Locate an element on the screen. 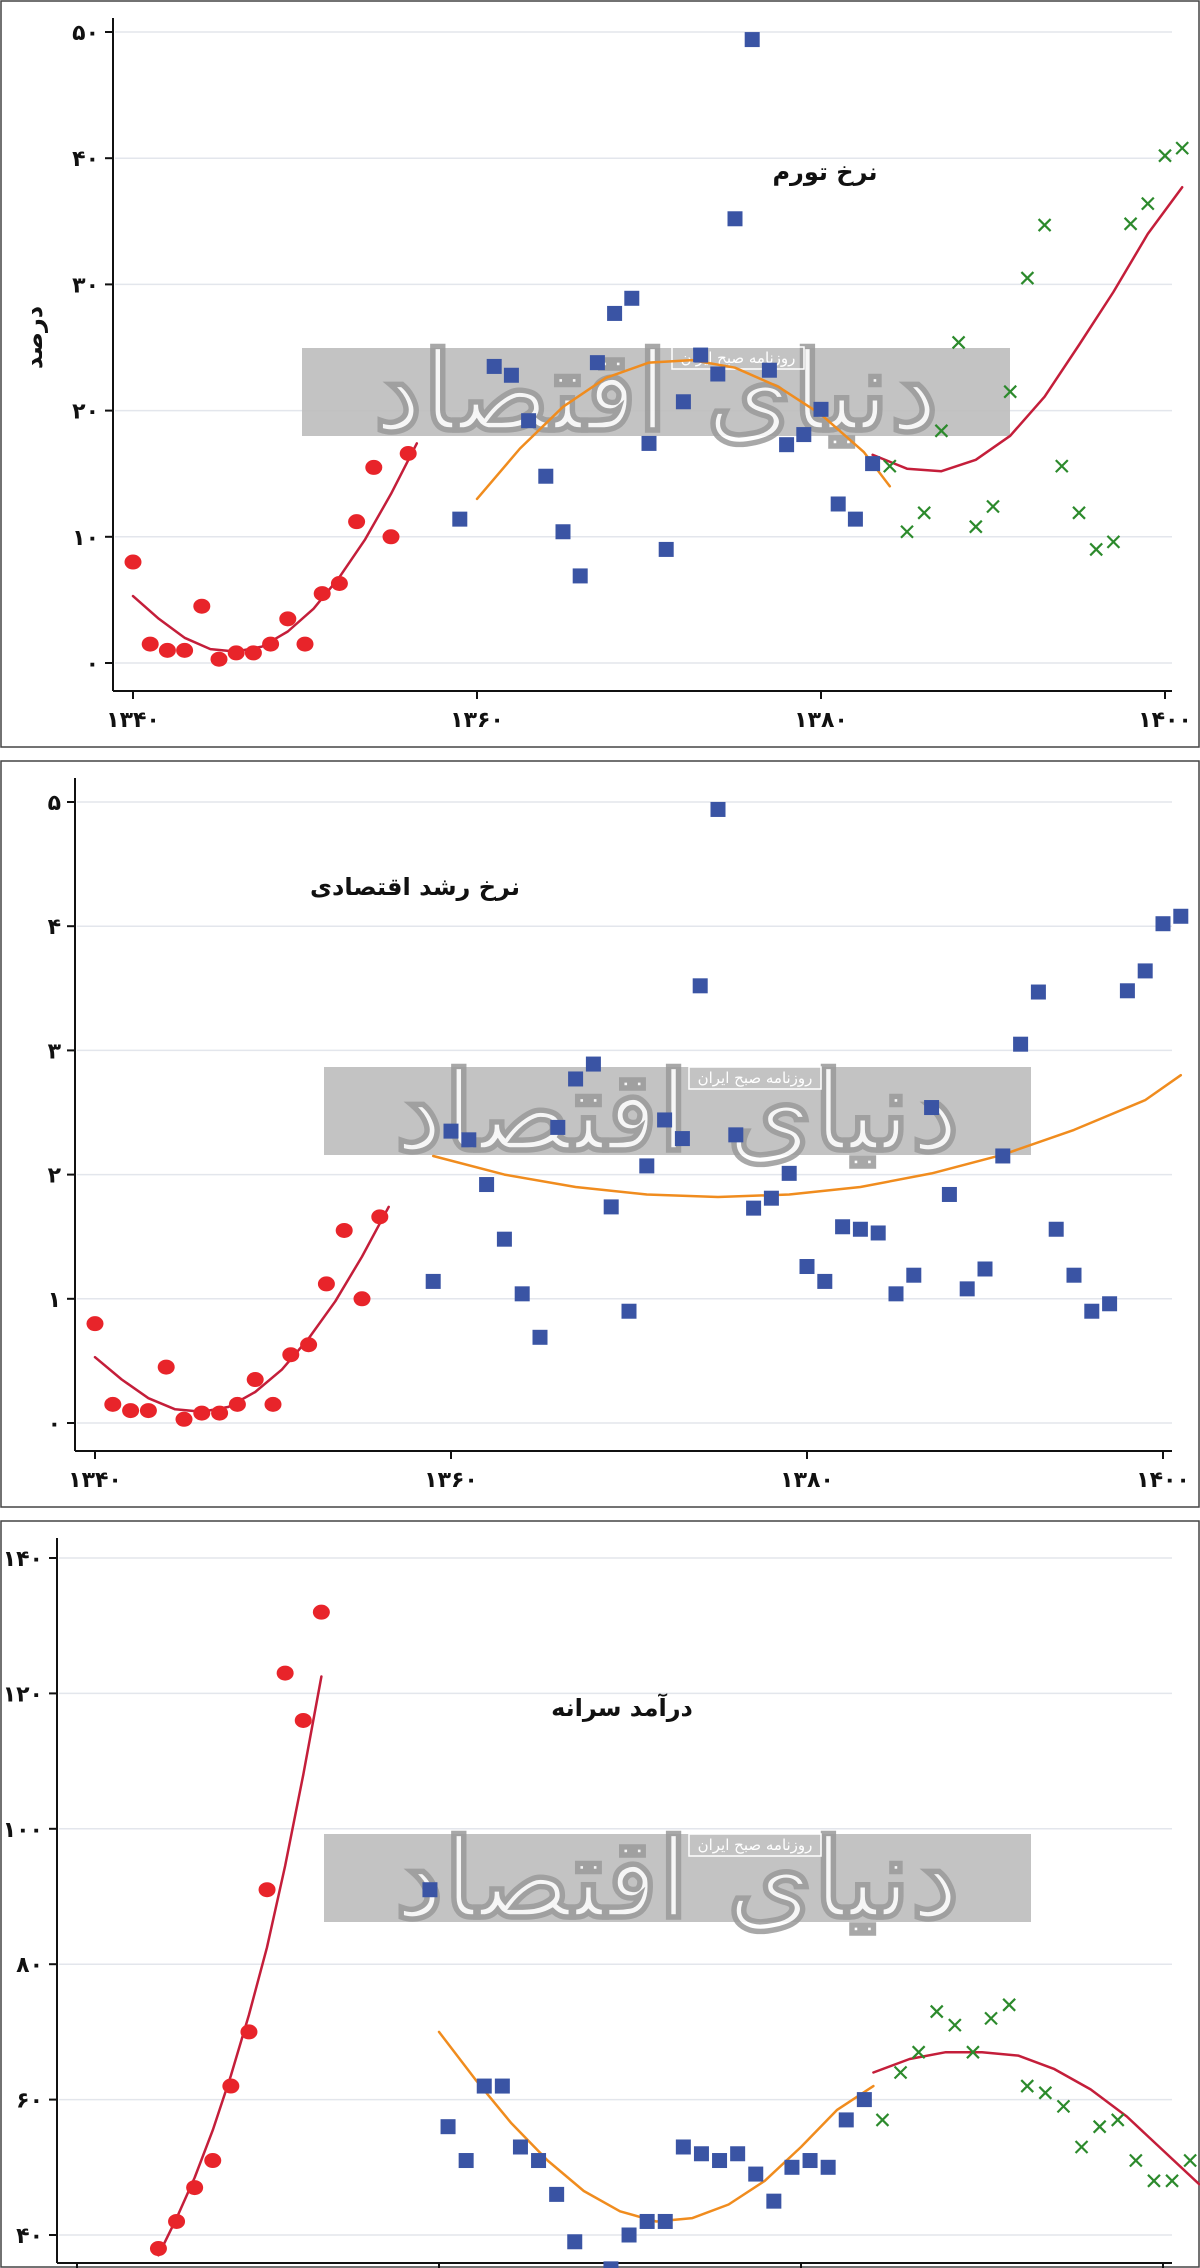 Image resolution: width=1200 pixels, height=2268 pixels. y-tick-label: ۱۰ is located at coordinates (85, 538).